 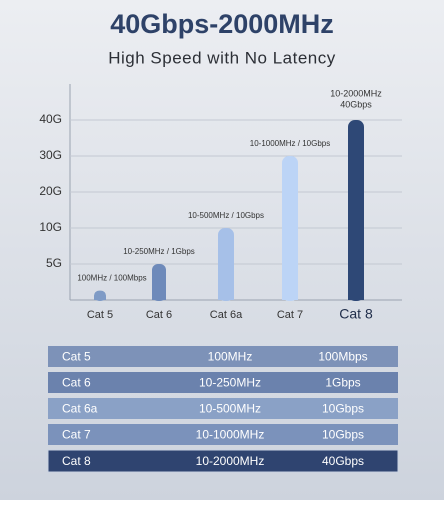 What do you see at coordinates (100, 315) in the screenshot?
I see `x-tick-label: Cat 5` at bounding box center [100, 315].